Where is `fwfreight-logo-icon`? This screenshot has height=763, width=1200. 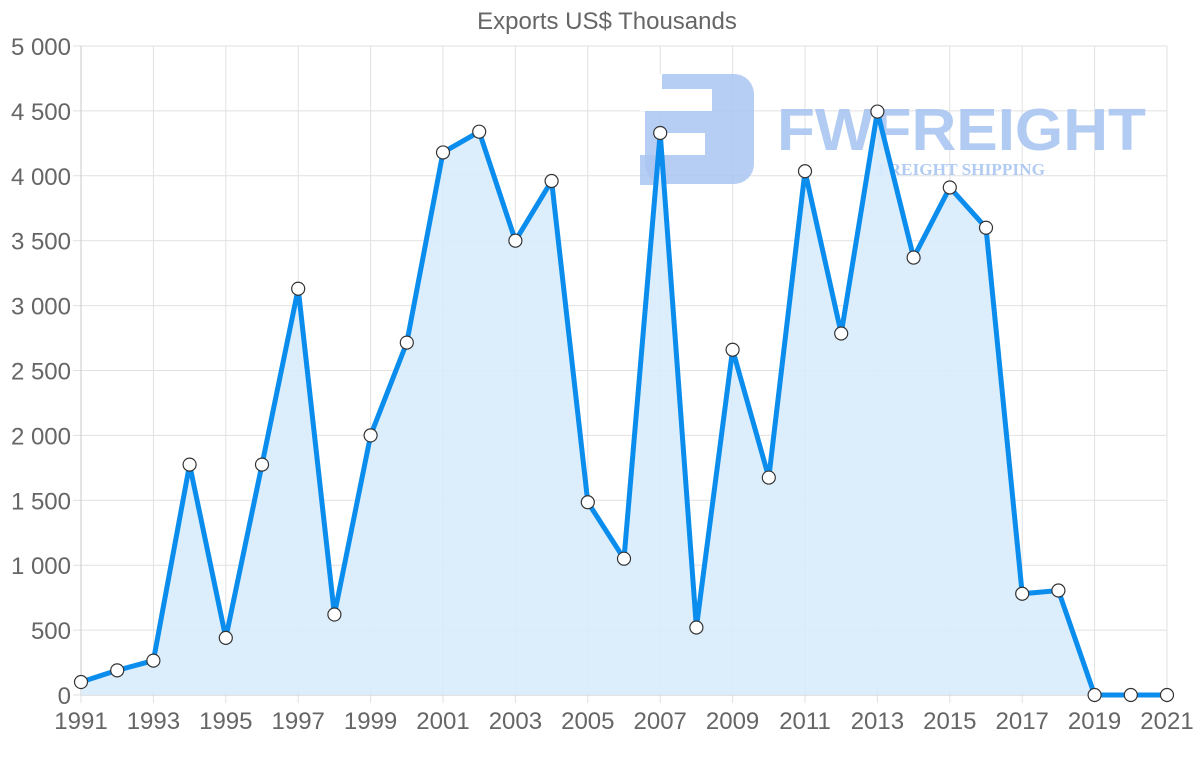
fwfreight-logo-icon is located at coordinates (697, 129).